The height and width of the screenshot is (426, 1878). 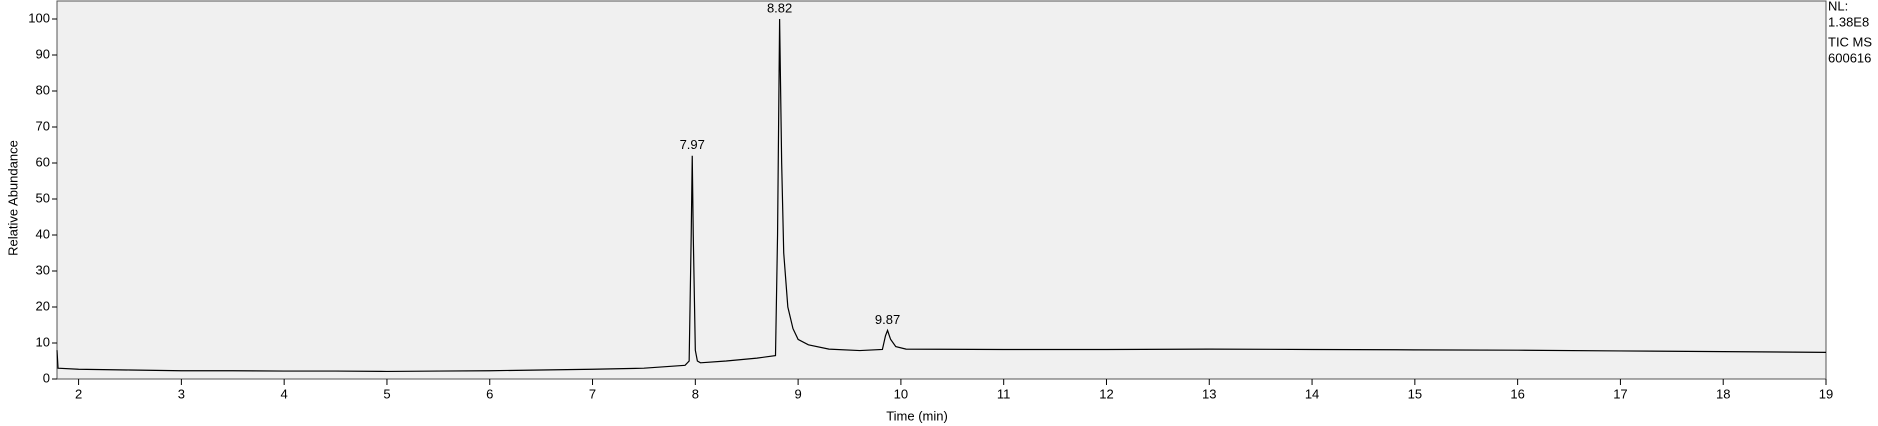 What do you see at coordinates (692, 144) in the screenshot?
I see `peak-label: 7.97` at bounding box center [692, 144].